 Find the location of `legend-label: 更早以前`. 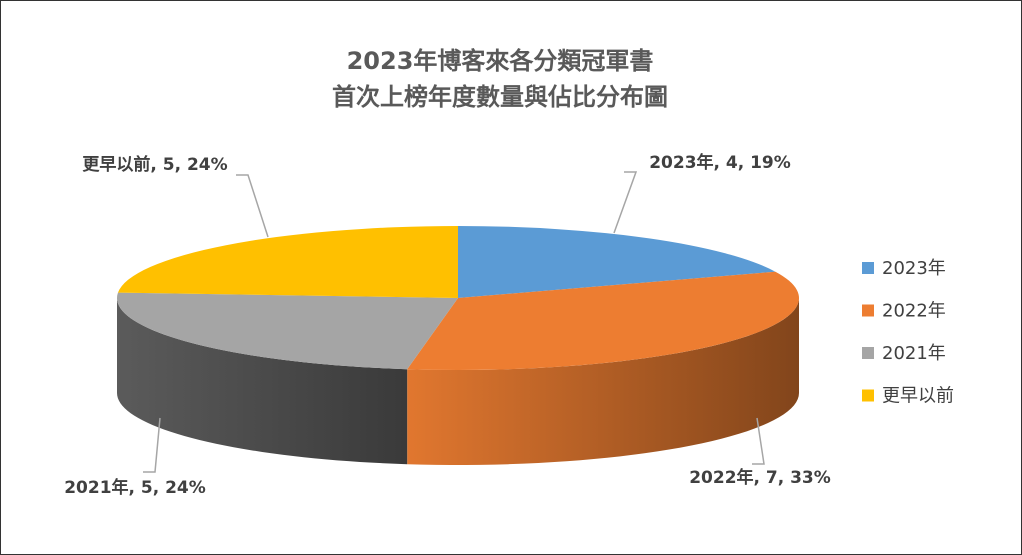

legend-label: 更早以前 is located at coordinates (918, 396).